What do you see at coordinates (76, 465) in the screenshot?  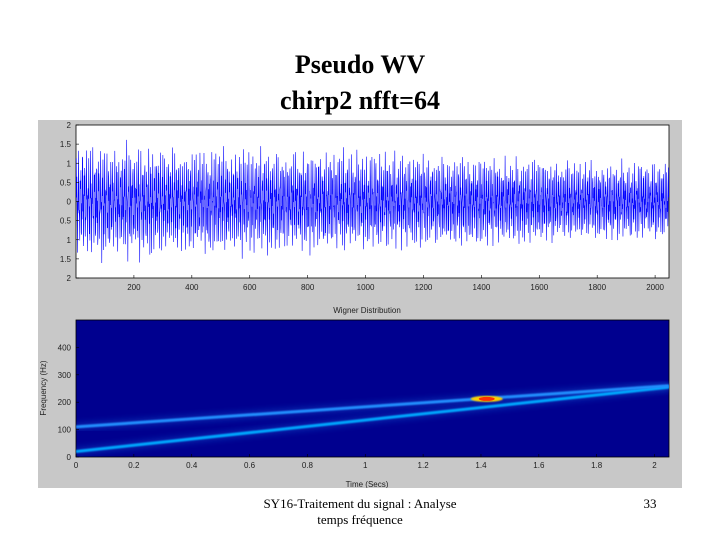 I see `wigner-x-tick-label: 0` at bounding box center [76, 465].